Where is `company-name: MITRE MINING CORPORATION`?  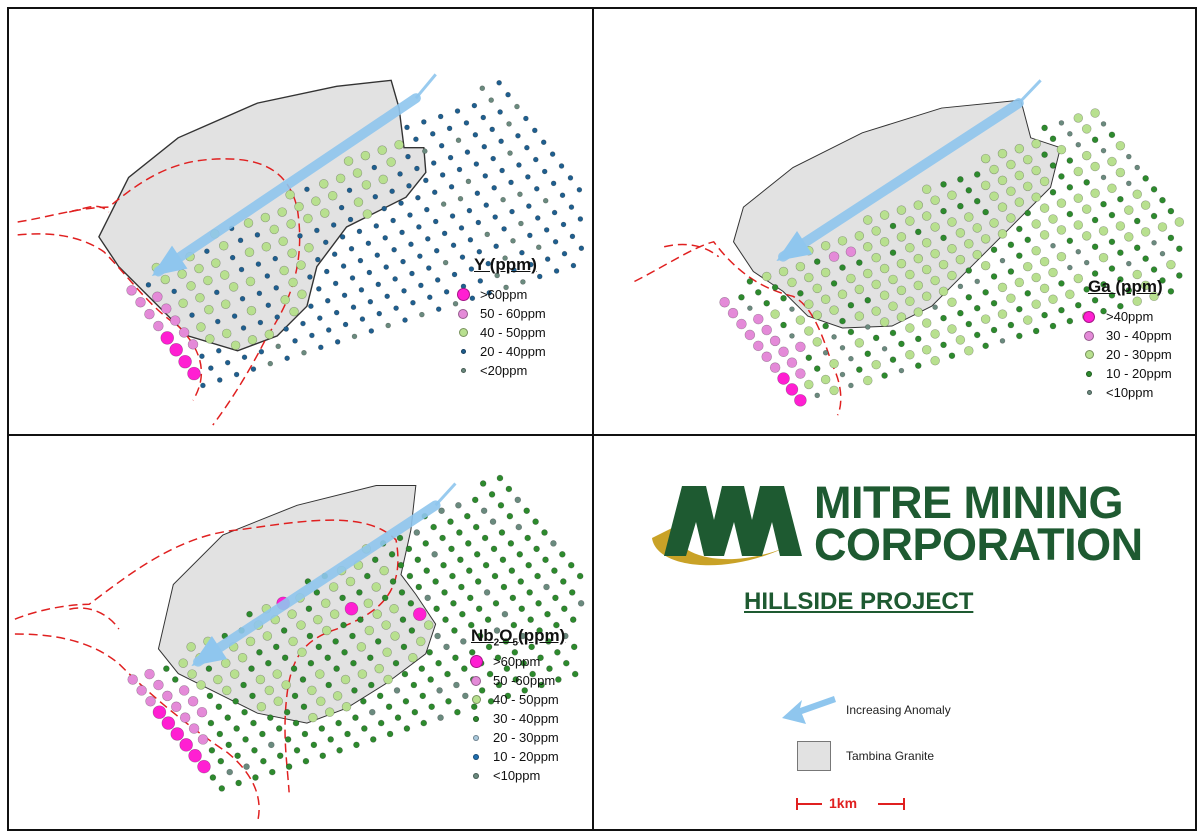
company-name: MITRE MINING CORPORATION is located at coordinates (978, 523).